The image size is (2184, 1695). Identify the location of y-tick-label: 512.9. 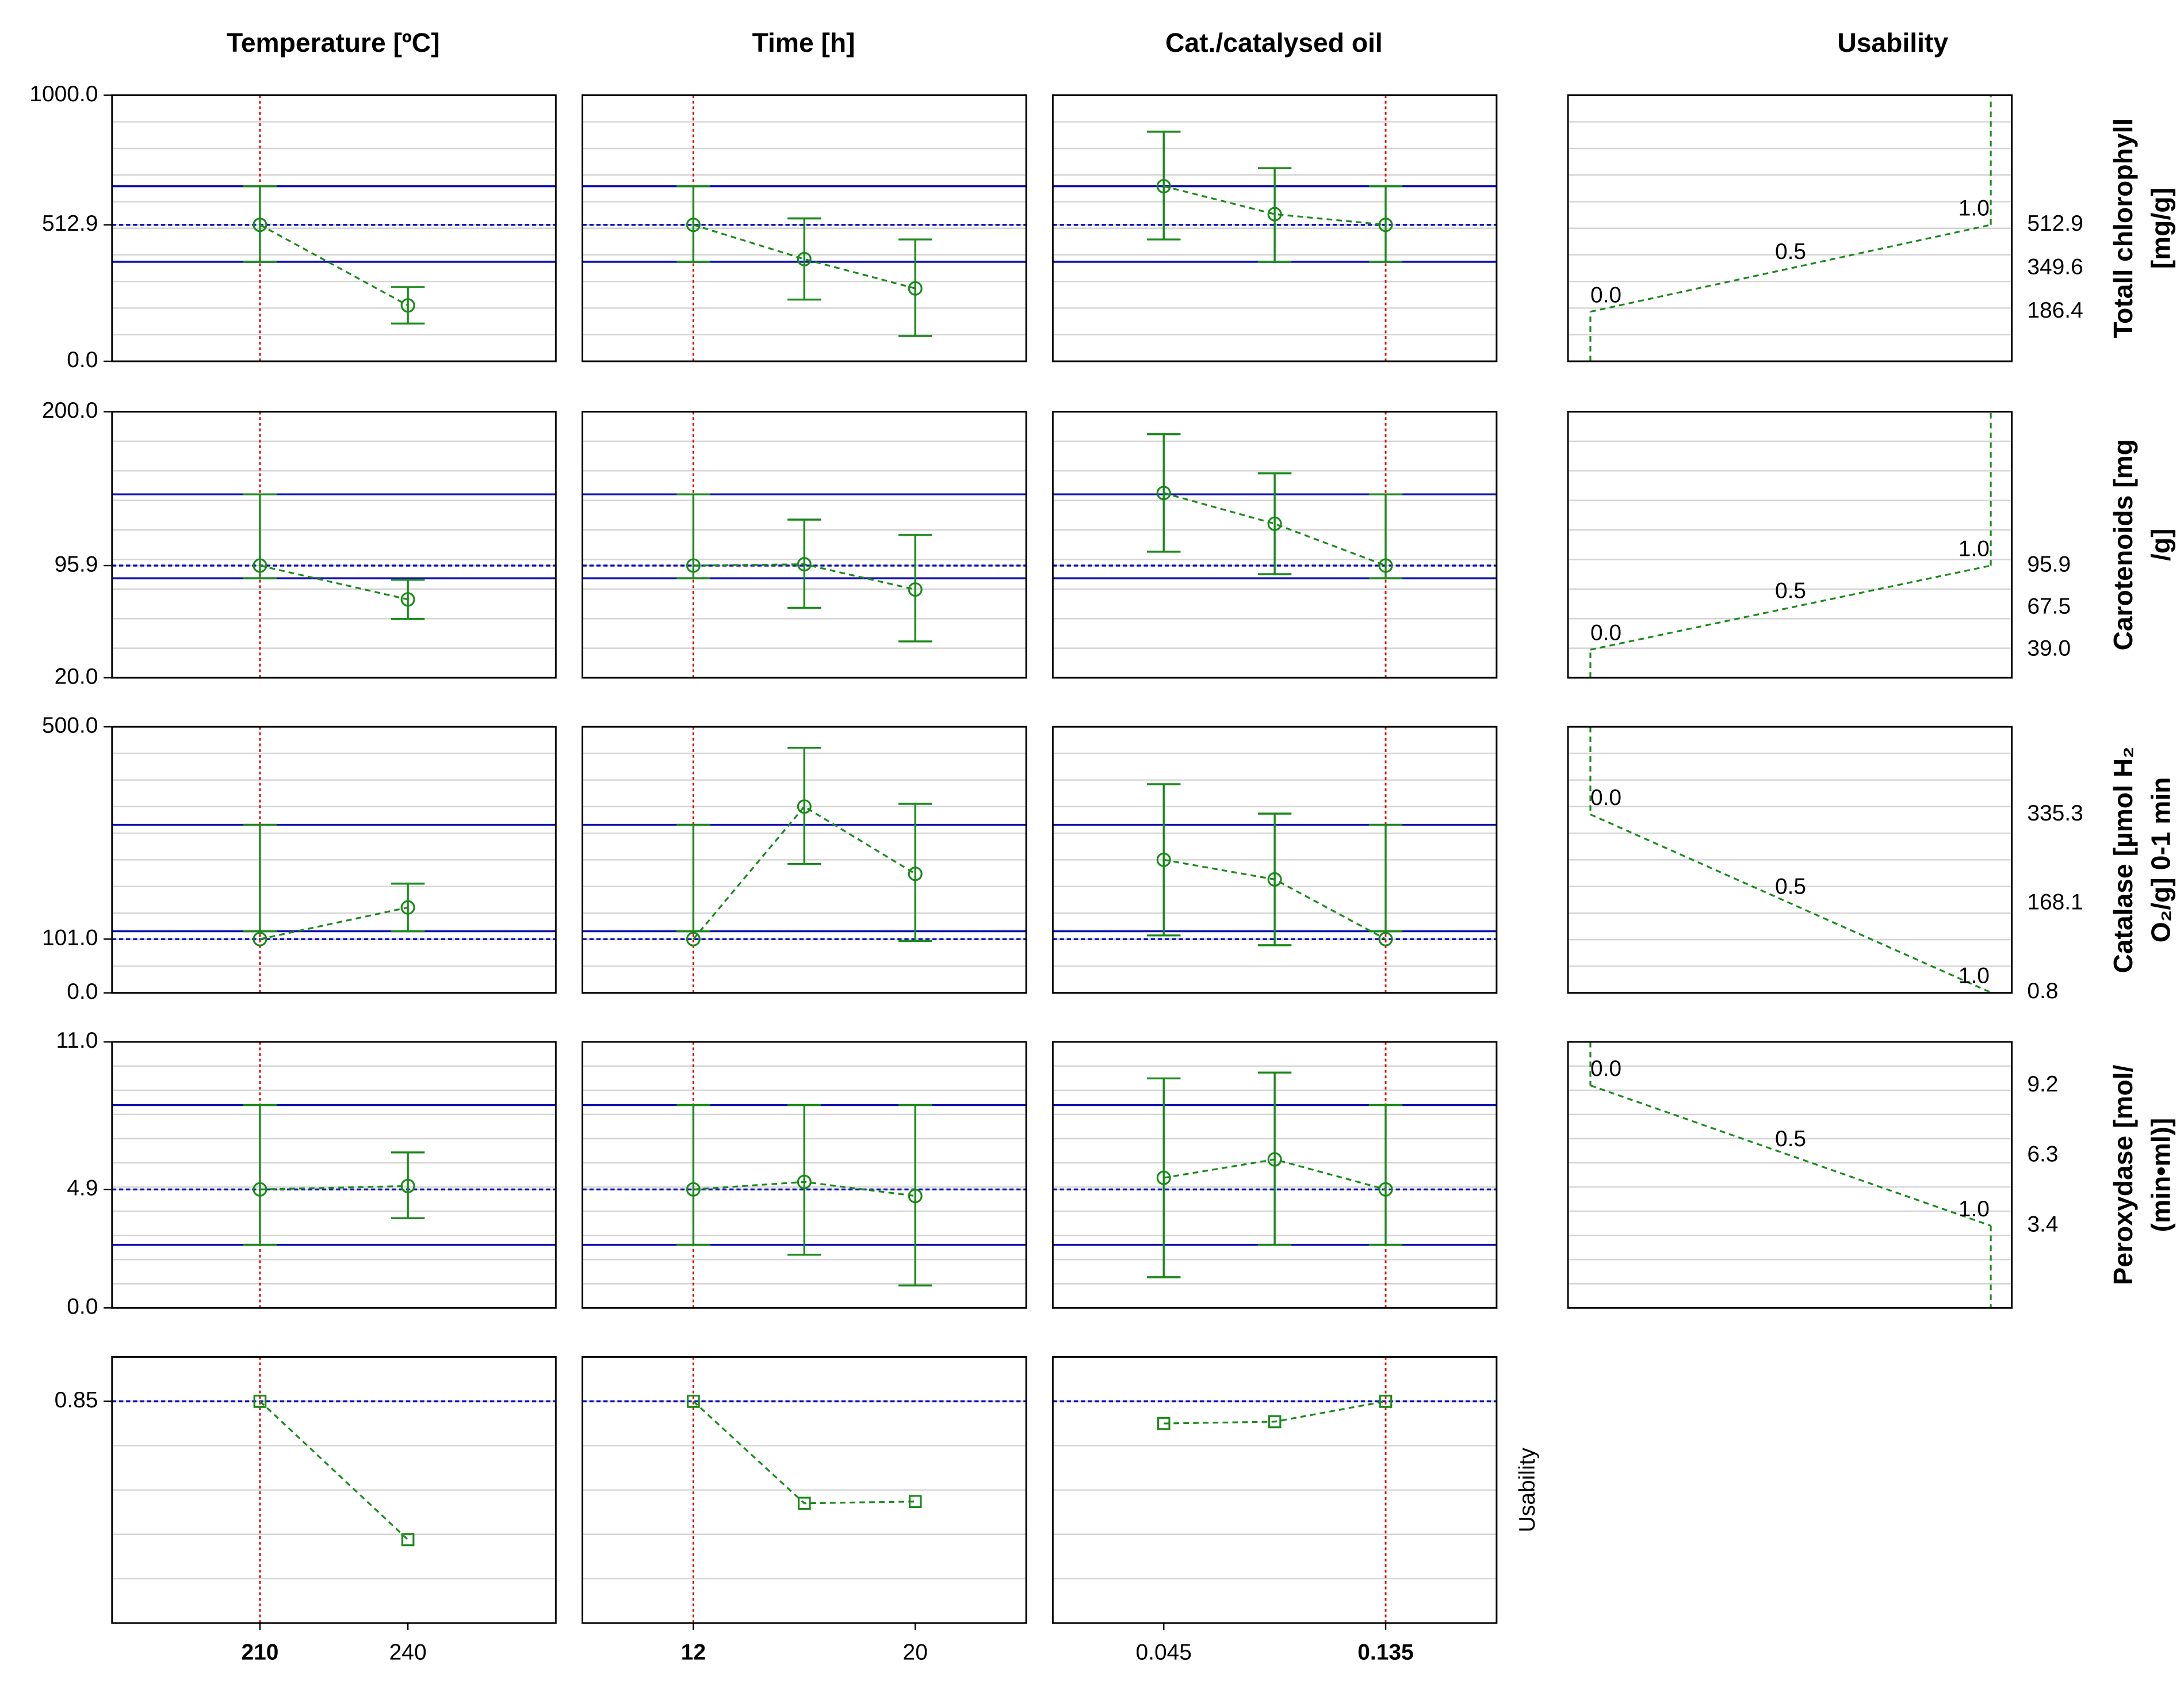
(70, 223).